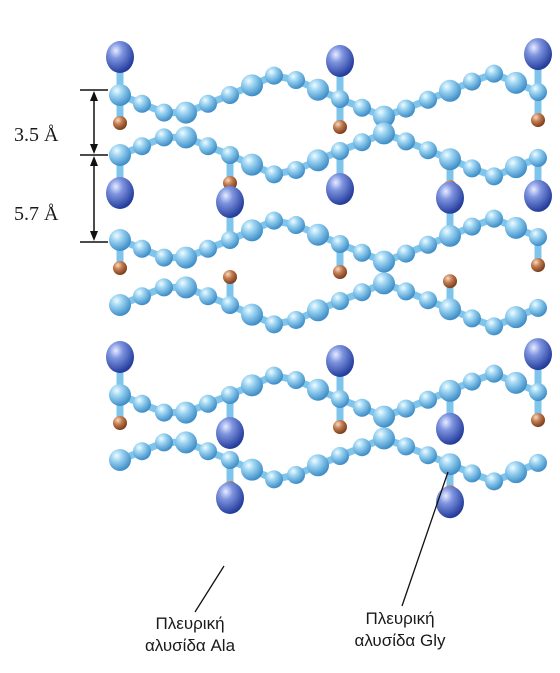  Describe the element at coordinates (190, 635) in the screenshot. I see `ala-side-chain-callout: Πλευρική αλυσίδα Ala` at that location.